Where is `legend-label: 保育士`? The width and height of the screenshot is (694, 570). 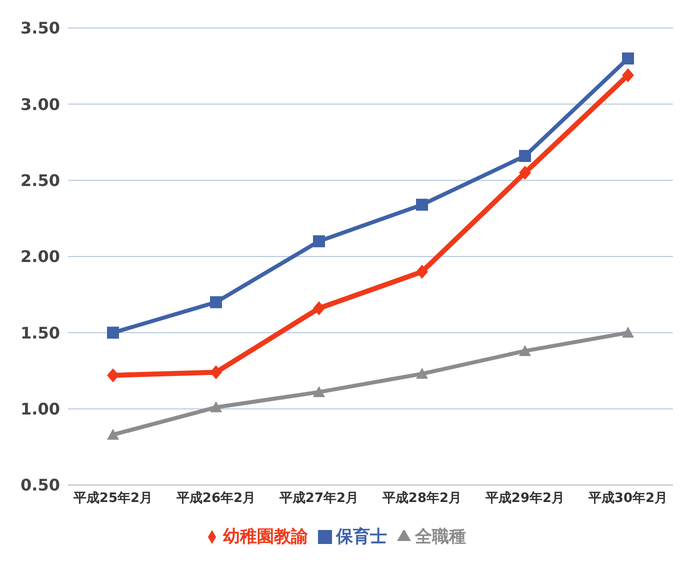
legend-label: 保育士 is located at coordinates (361, 537).